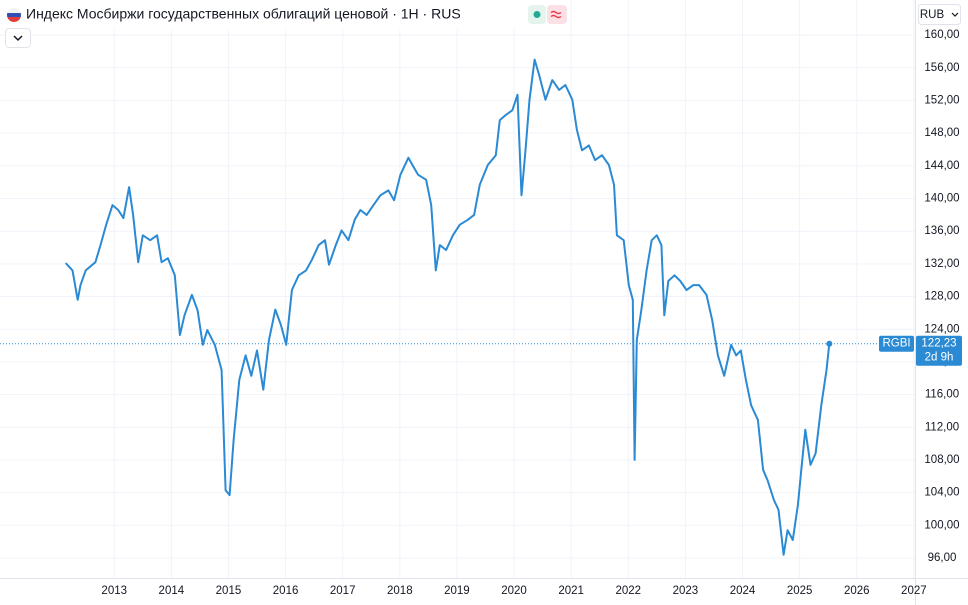 The image size is (968, 605). I want to click on y-tick-label: 136,00, so click(941, 231).